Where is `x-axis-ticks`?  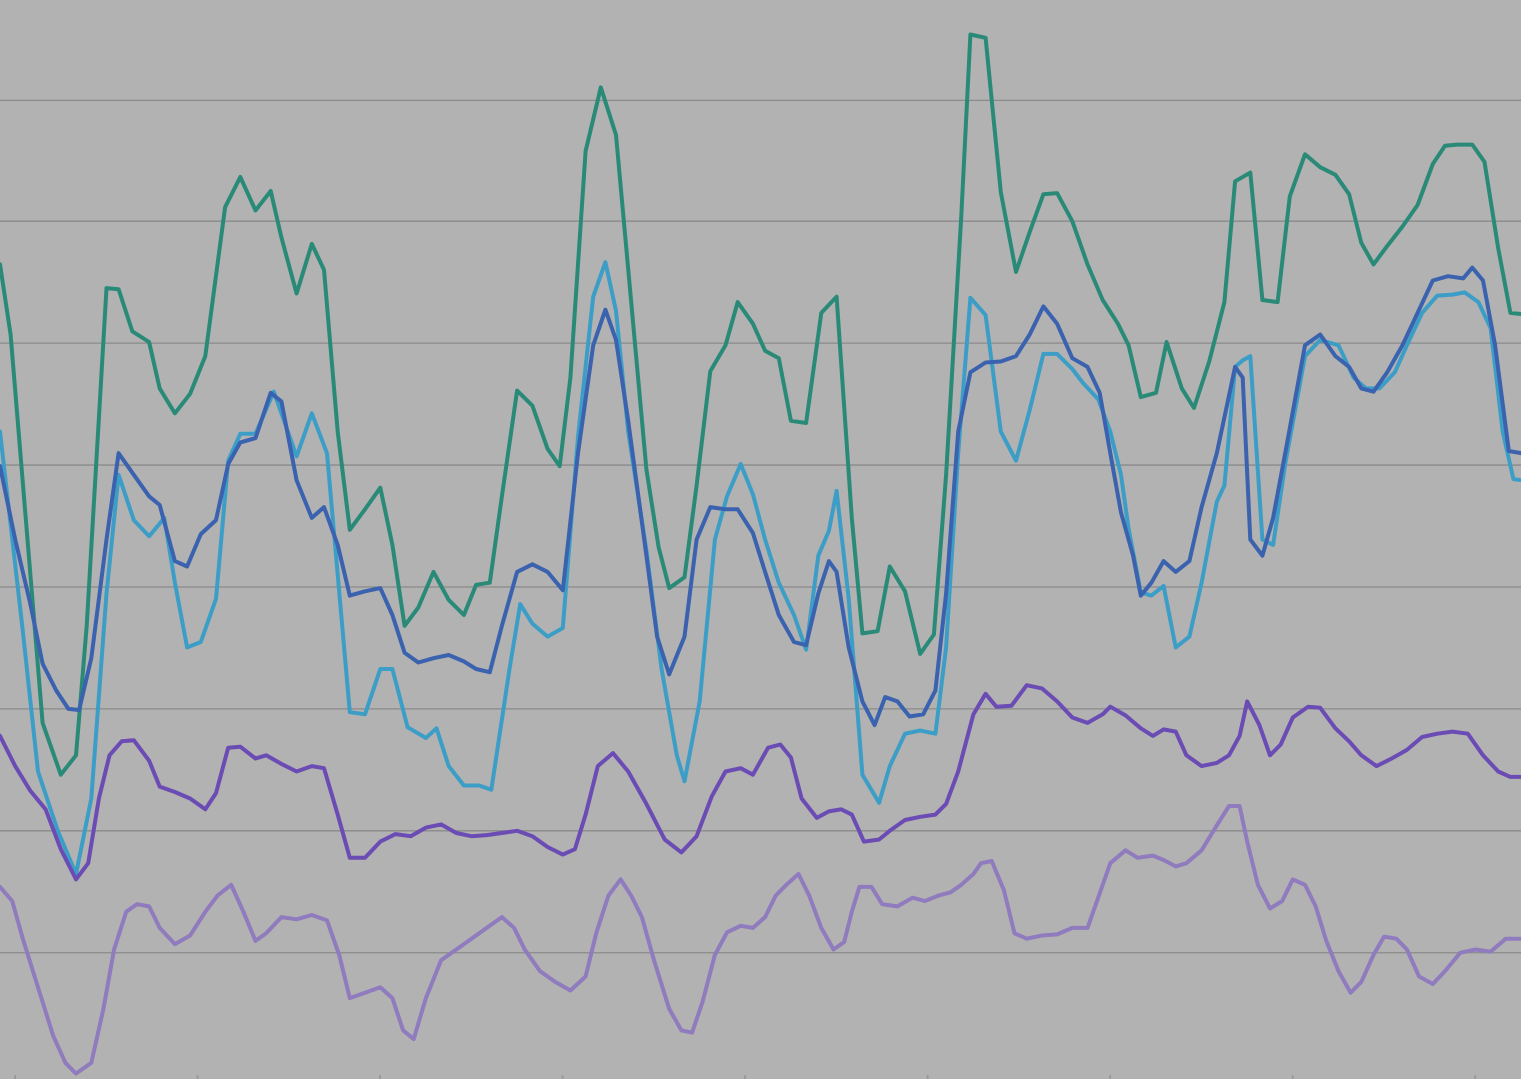 x-axis-ticks is located at coordinates (745, 1077).